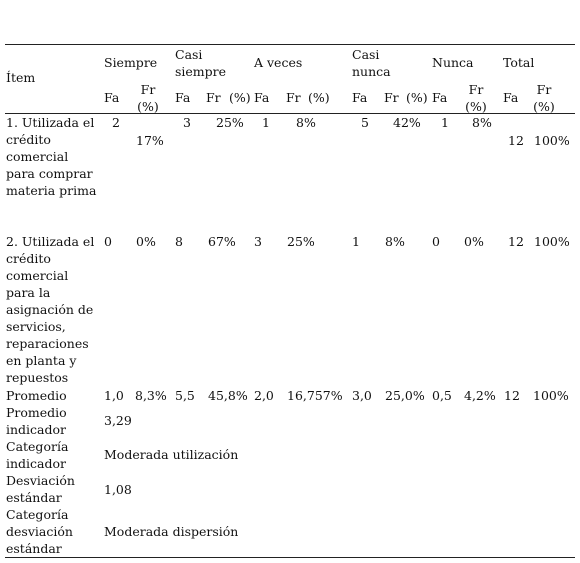 The width and height of the screenshot is (580, 563). Describe the element at coordinates (290, 557) in the screenshot. I see `table-bottom-rule` at that location.